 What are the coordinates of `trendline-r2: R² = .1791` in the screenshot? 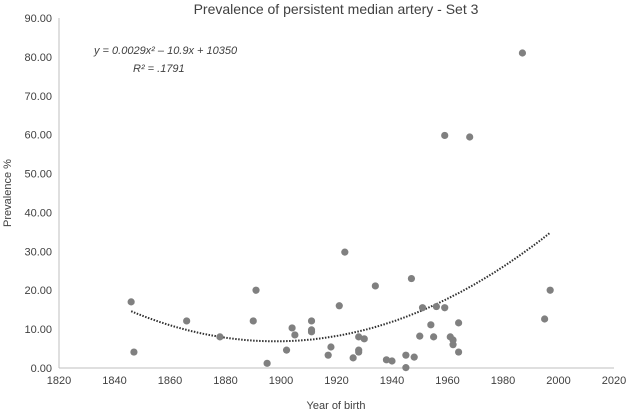 It's located at (159, 69).